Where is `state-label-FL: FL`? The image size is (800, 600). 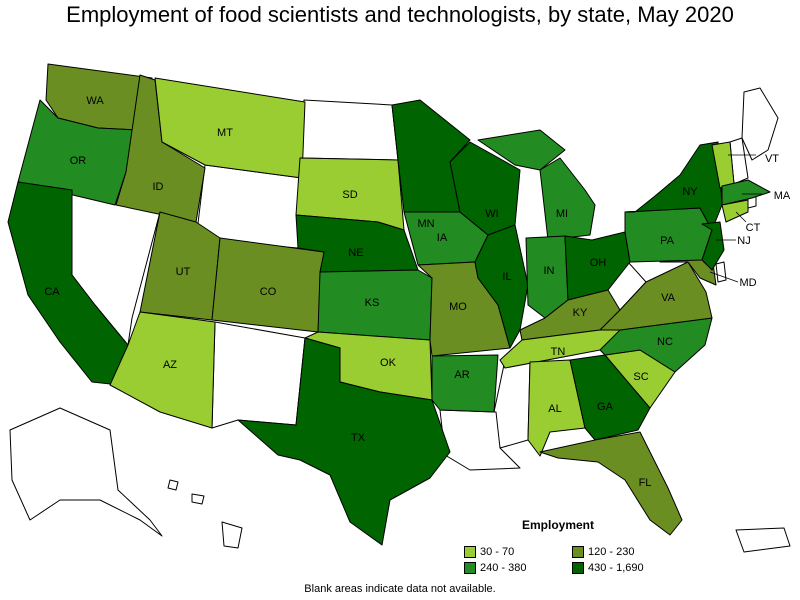
state-label-FL: FL is located at coordinates (645, 483).